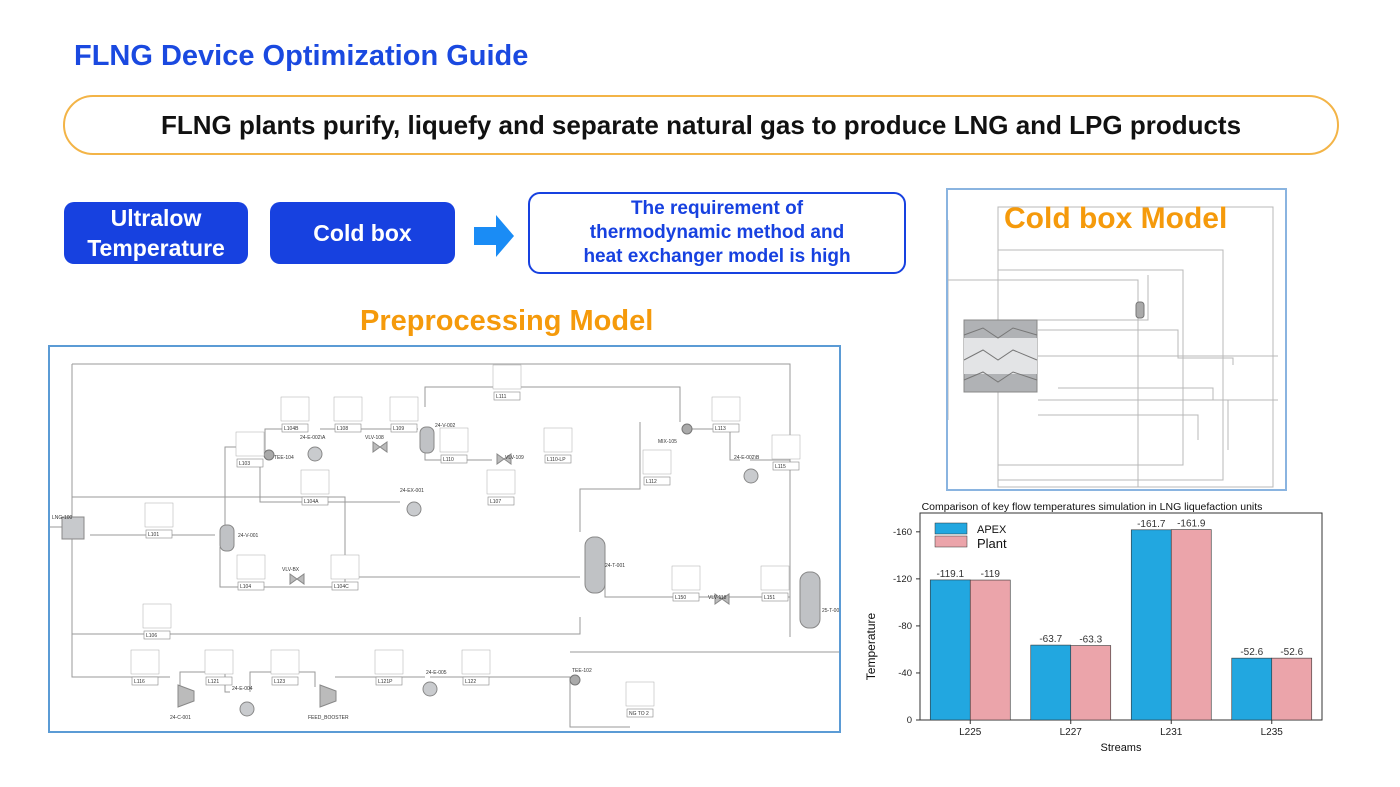  I want to click on unit-hx-icon, so click(73, 528).